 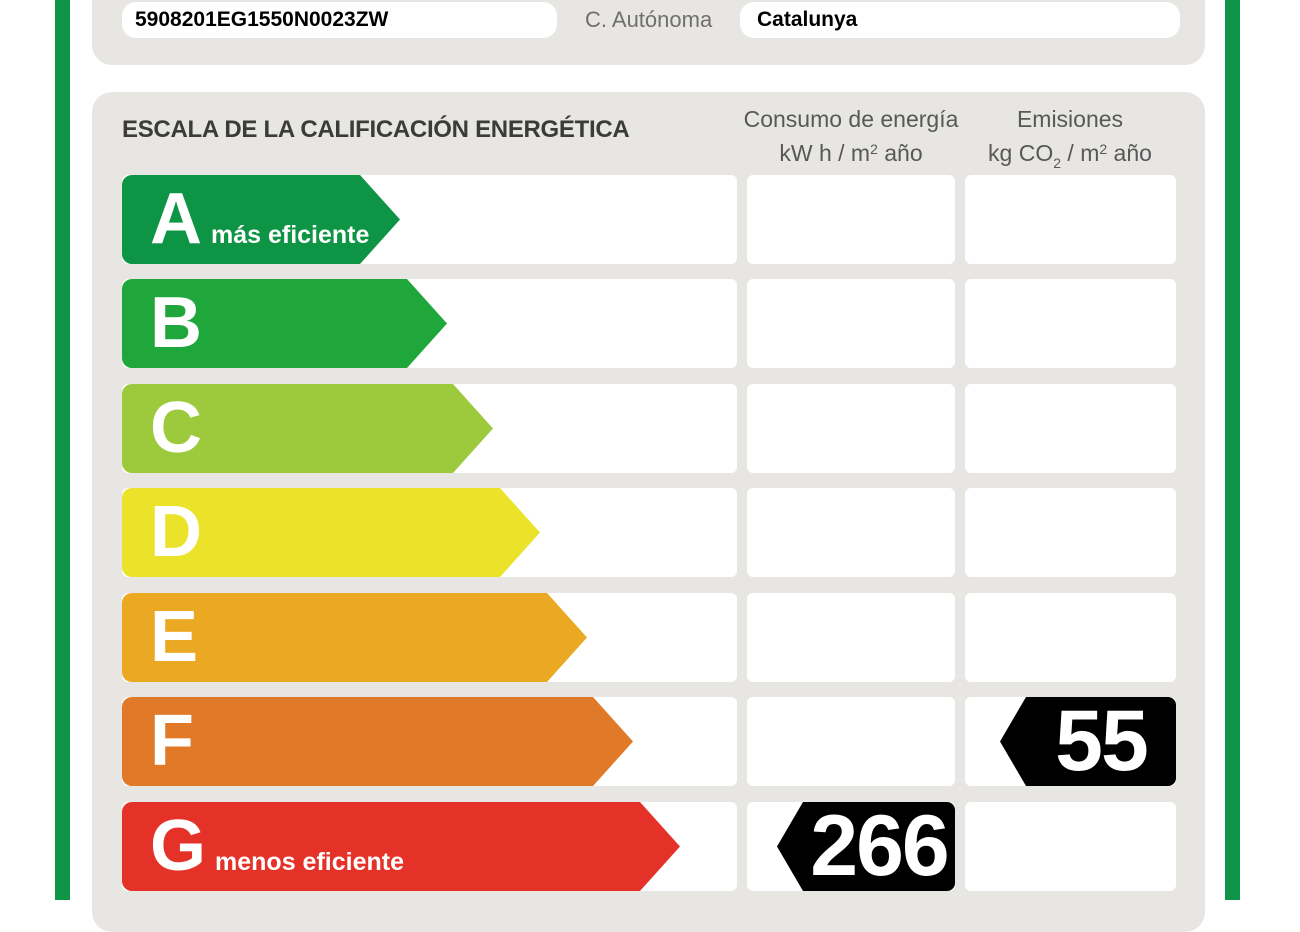 What do you see at coordinates (1232, 450) in the screenshot?
I see `right-border-stripe` at bounding box center [1232, 450].